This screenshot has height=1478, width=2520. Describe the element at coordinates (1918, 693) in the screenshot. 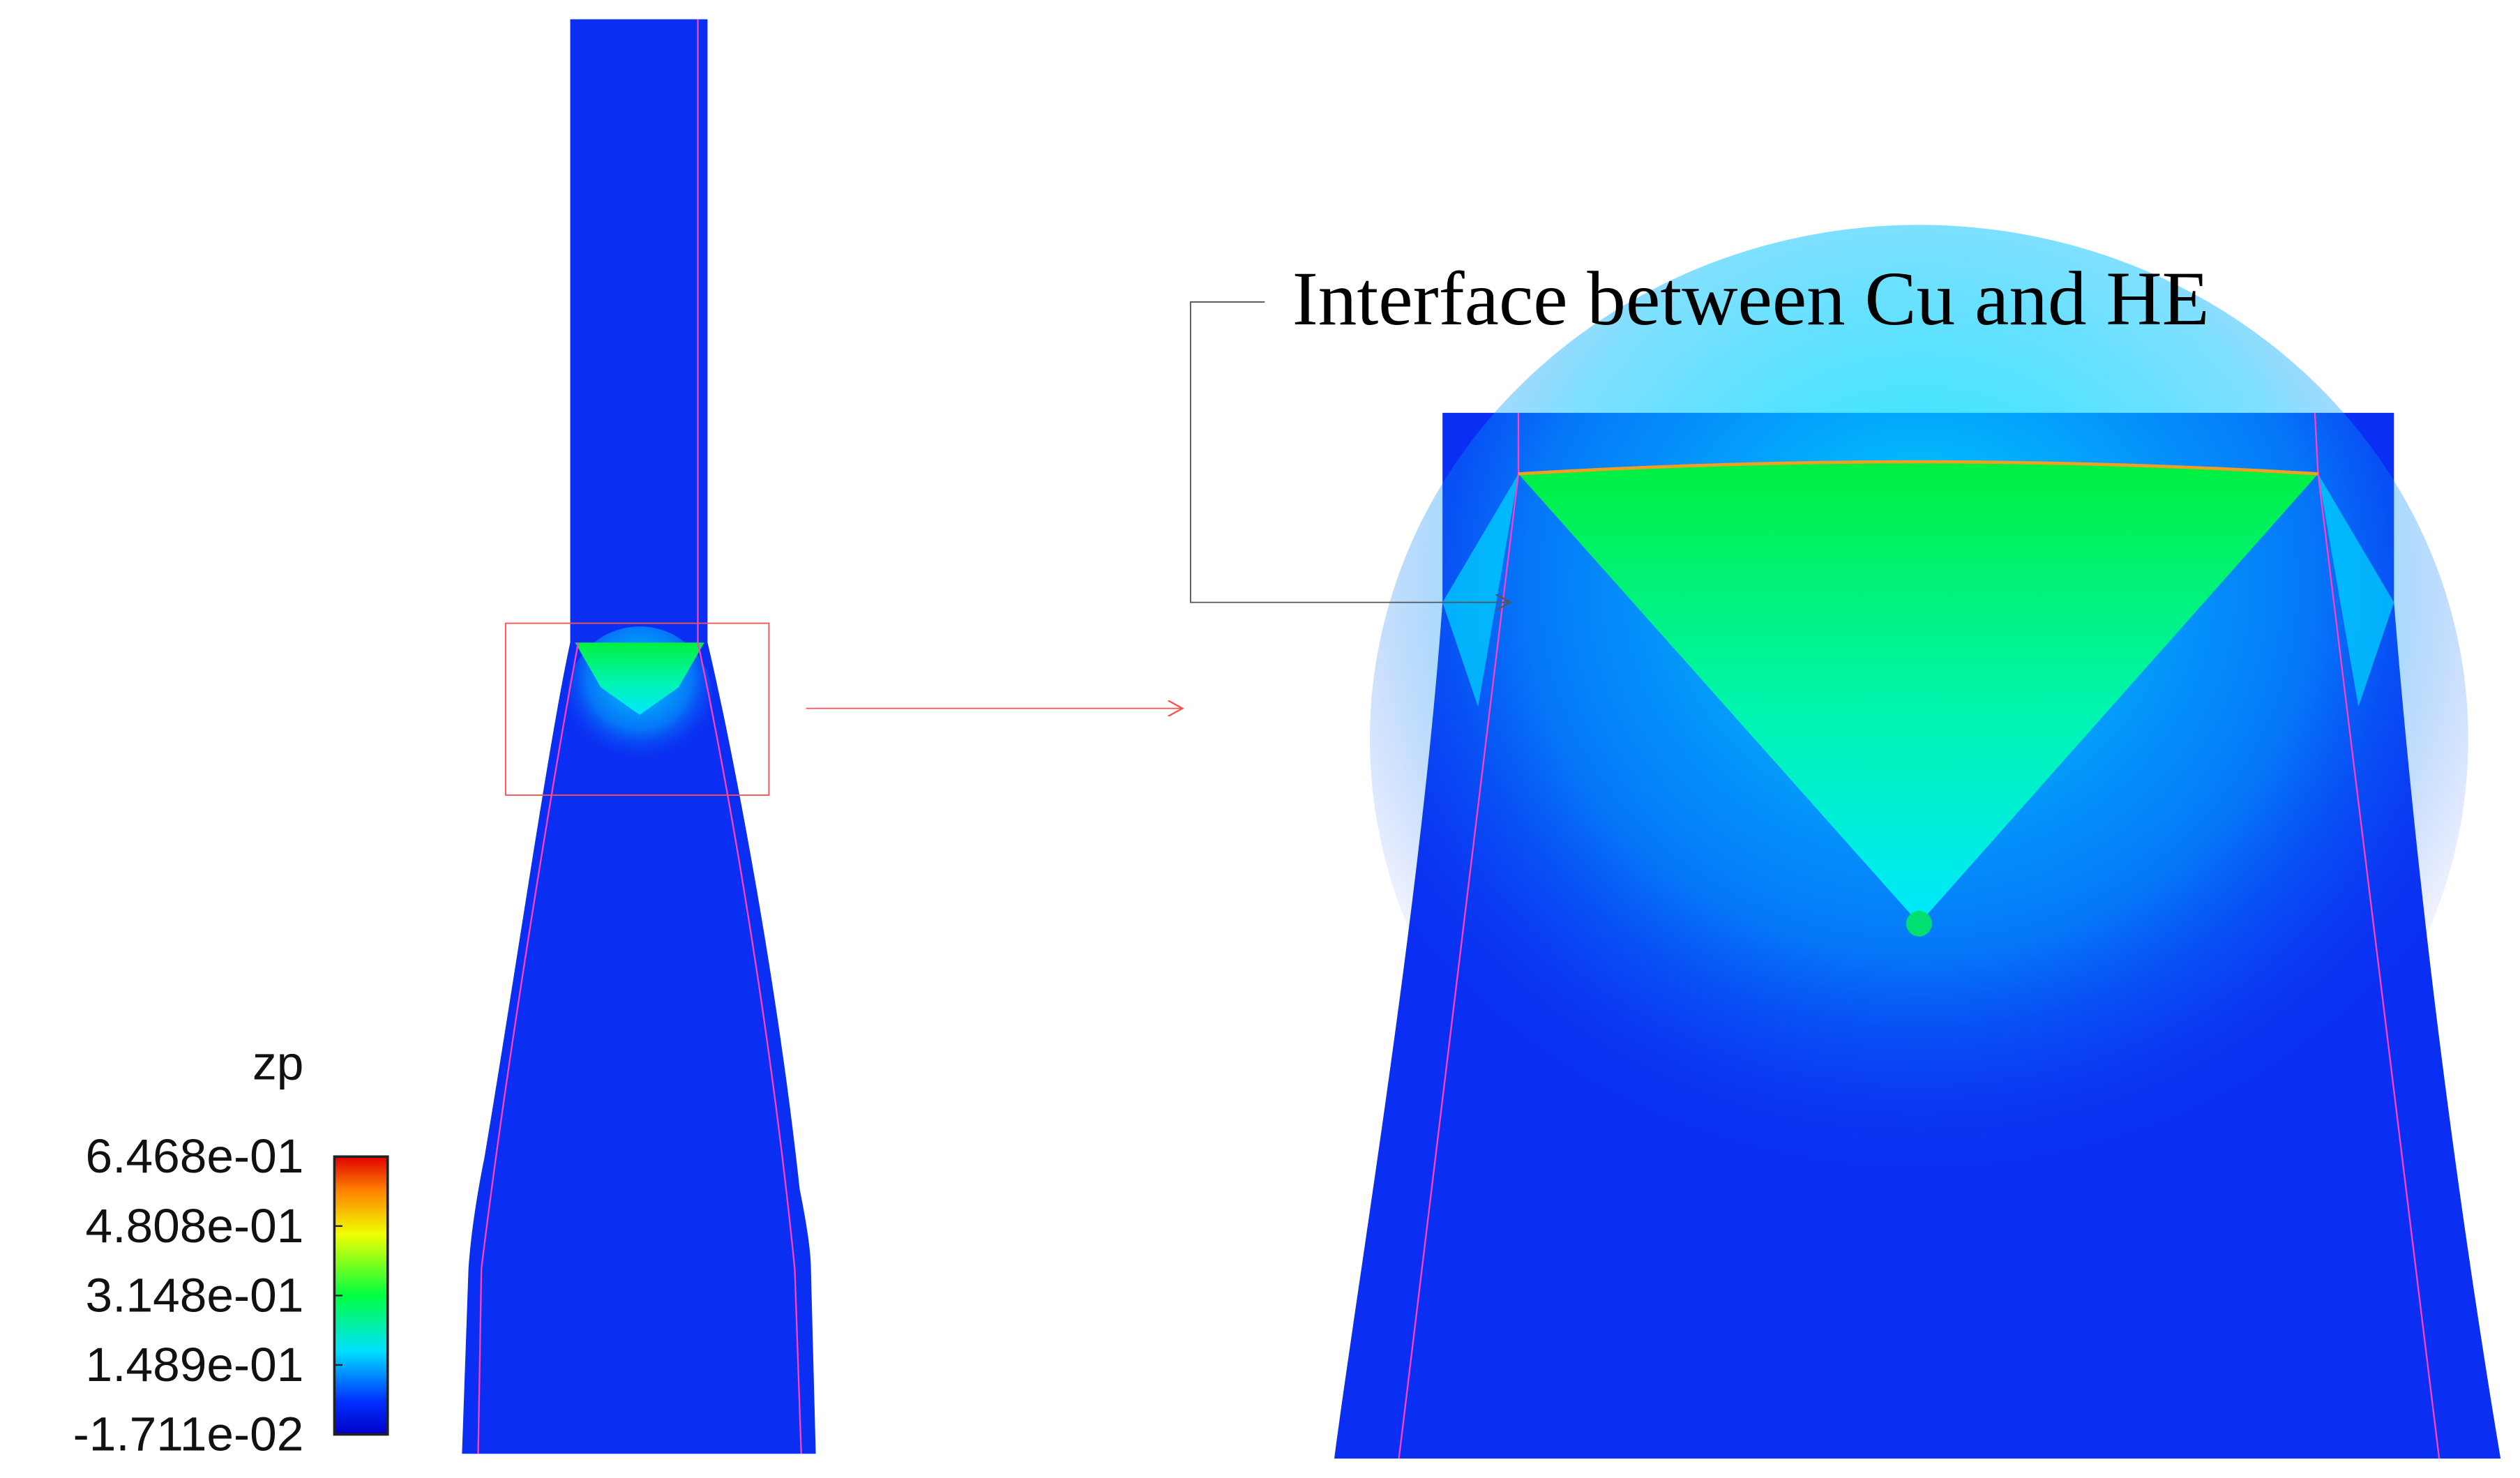

I see `right-wave` at that location.